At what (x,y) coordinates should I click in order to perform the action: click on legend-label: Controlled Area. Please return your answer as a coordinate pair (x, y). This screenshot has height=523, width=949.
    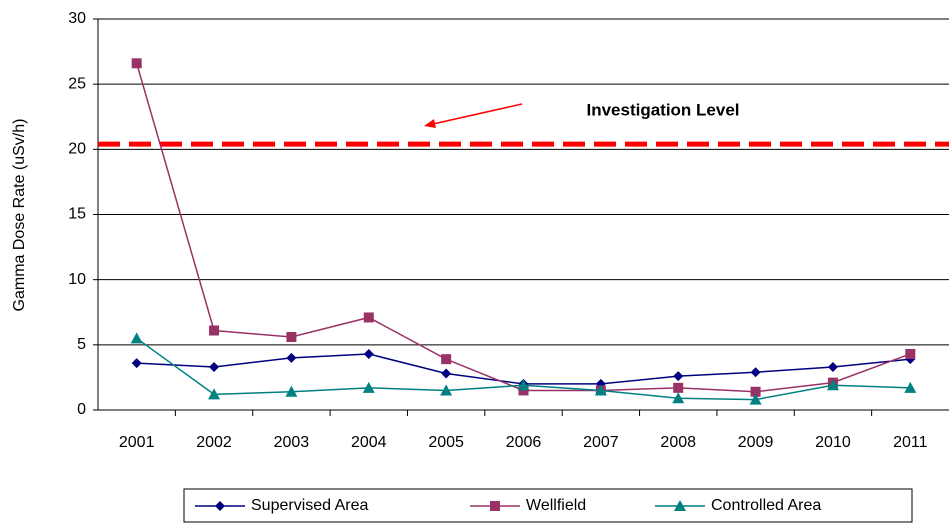
    Looking at the image, I should click on (766, 505).